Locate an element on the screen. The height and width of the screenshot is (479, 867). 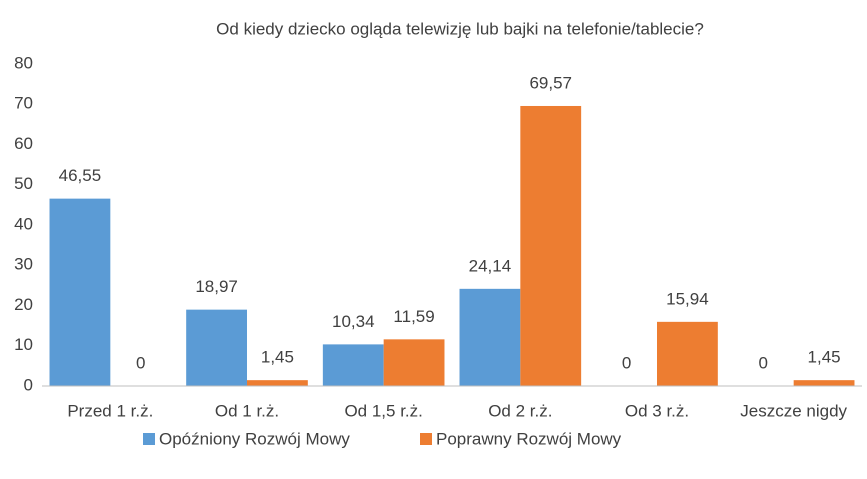
x-tick-label: Jeszcze nigdy is located at coordinates (793, 410).